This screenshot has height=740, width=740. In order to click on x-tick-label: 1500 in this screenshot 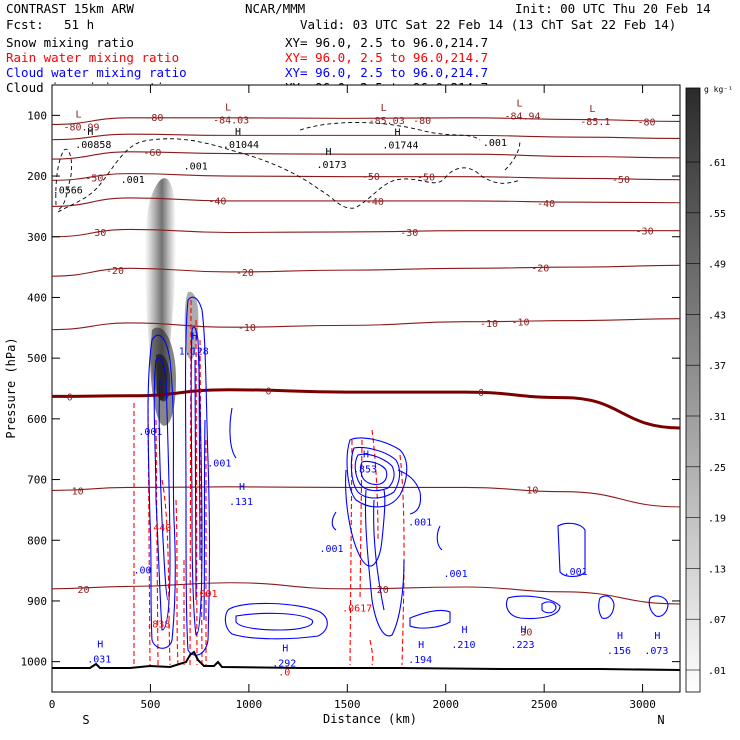, I will do `click(347, 704)`.